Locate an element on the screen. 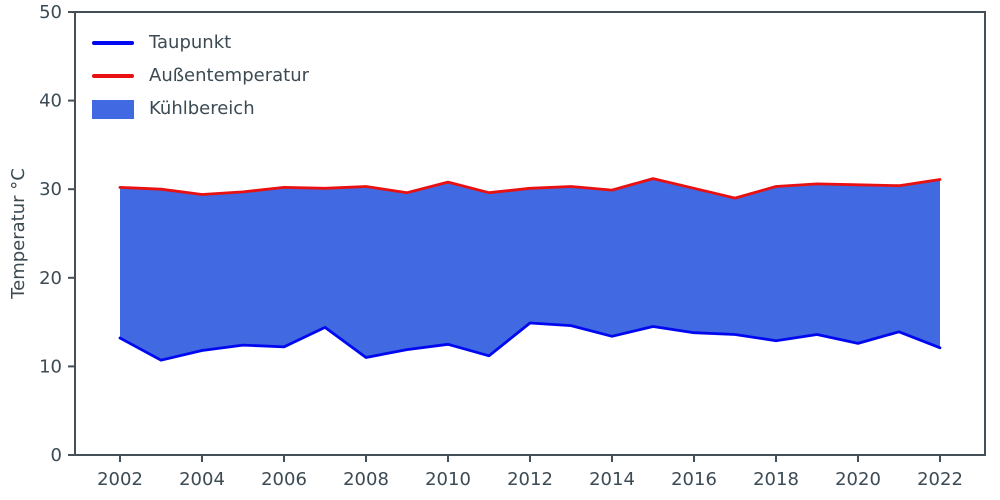  x-tick-label: 2020 is located at coordinates (858, 479).